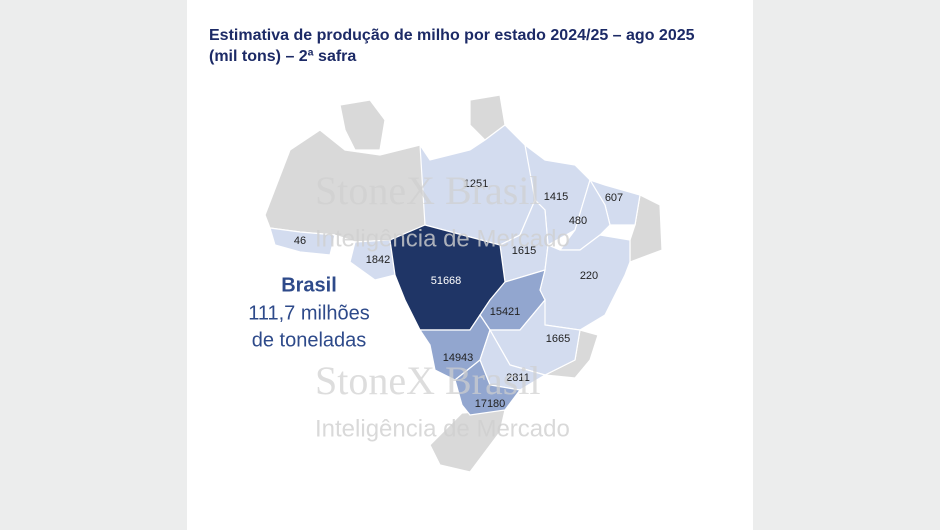 Image resolution: width=940 pixels, height=530 pixels. Describe the element at coordinates (578, 221) in the screenshot. I see `state-value: 480` at that location.